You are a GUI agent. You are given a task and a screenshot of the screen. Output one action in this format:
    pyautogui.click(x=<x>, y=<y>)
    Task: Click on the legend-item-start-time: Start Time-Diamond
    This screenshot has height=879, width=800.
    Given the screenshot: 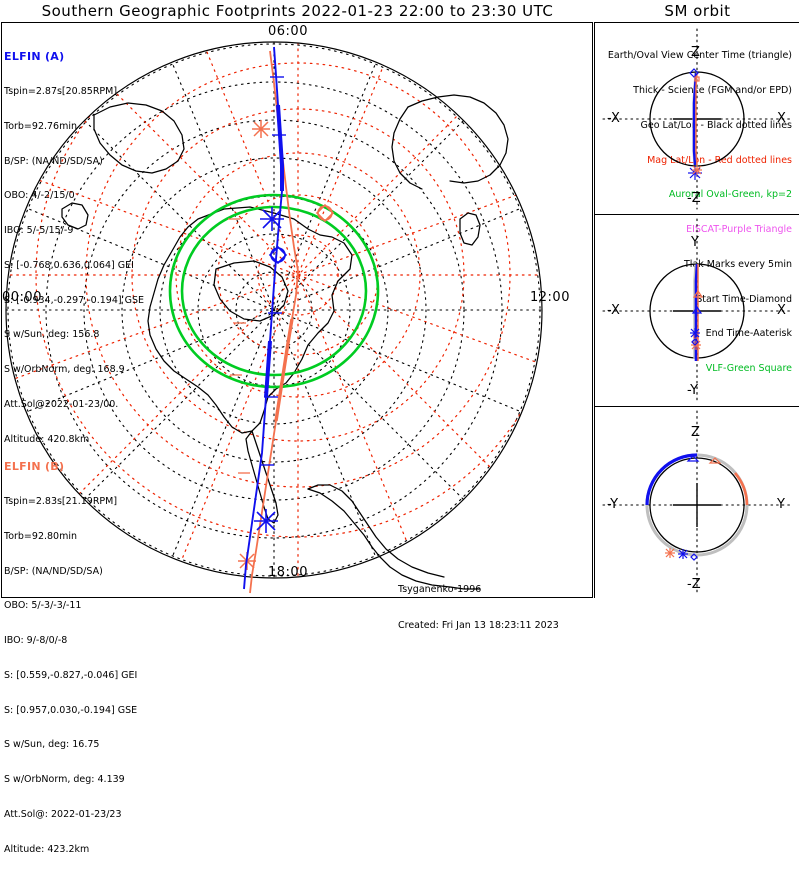 What is the action you would take?
    pyautogui.click(x=744, y=299)
    